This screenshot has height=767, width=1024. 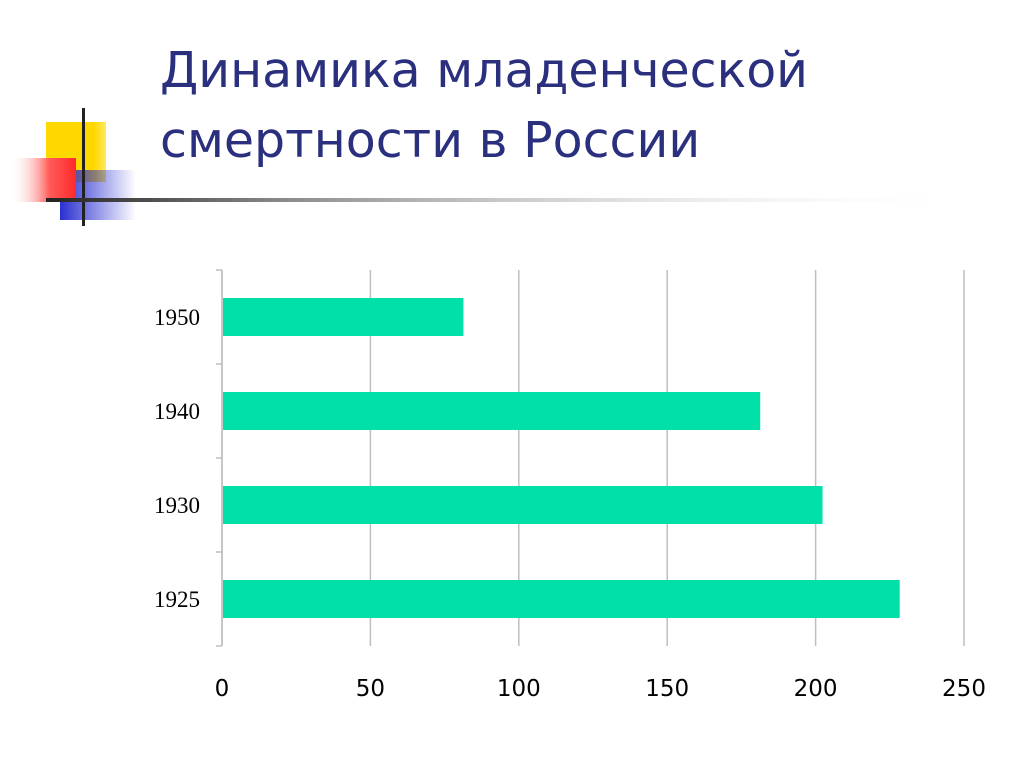 I want to click on x-tick-label: 50, so click(x=370, y=689).